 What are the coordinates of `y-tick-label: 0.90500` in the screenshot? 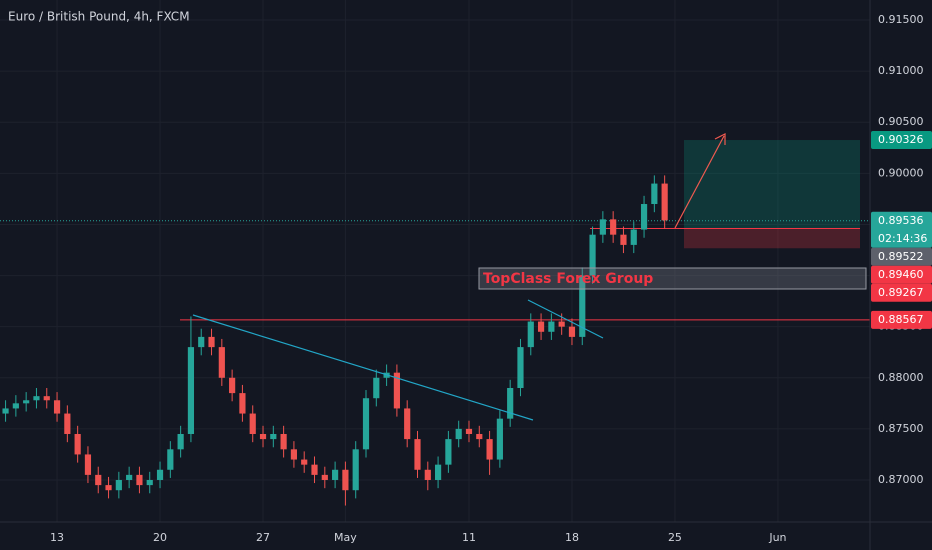 It's located at (901, 121).